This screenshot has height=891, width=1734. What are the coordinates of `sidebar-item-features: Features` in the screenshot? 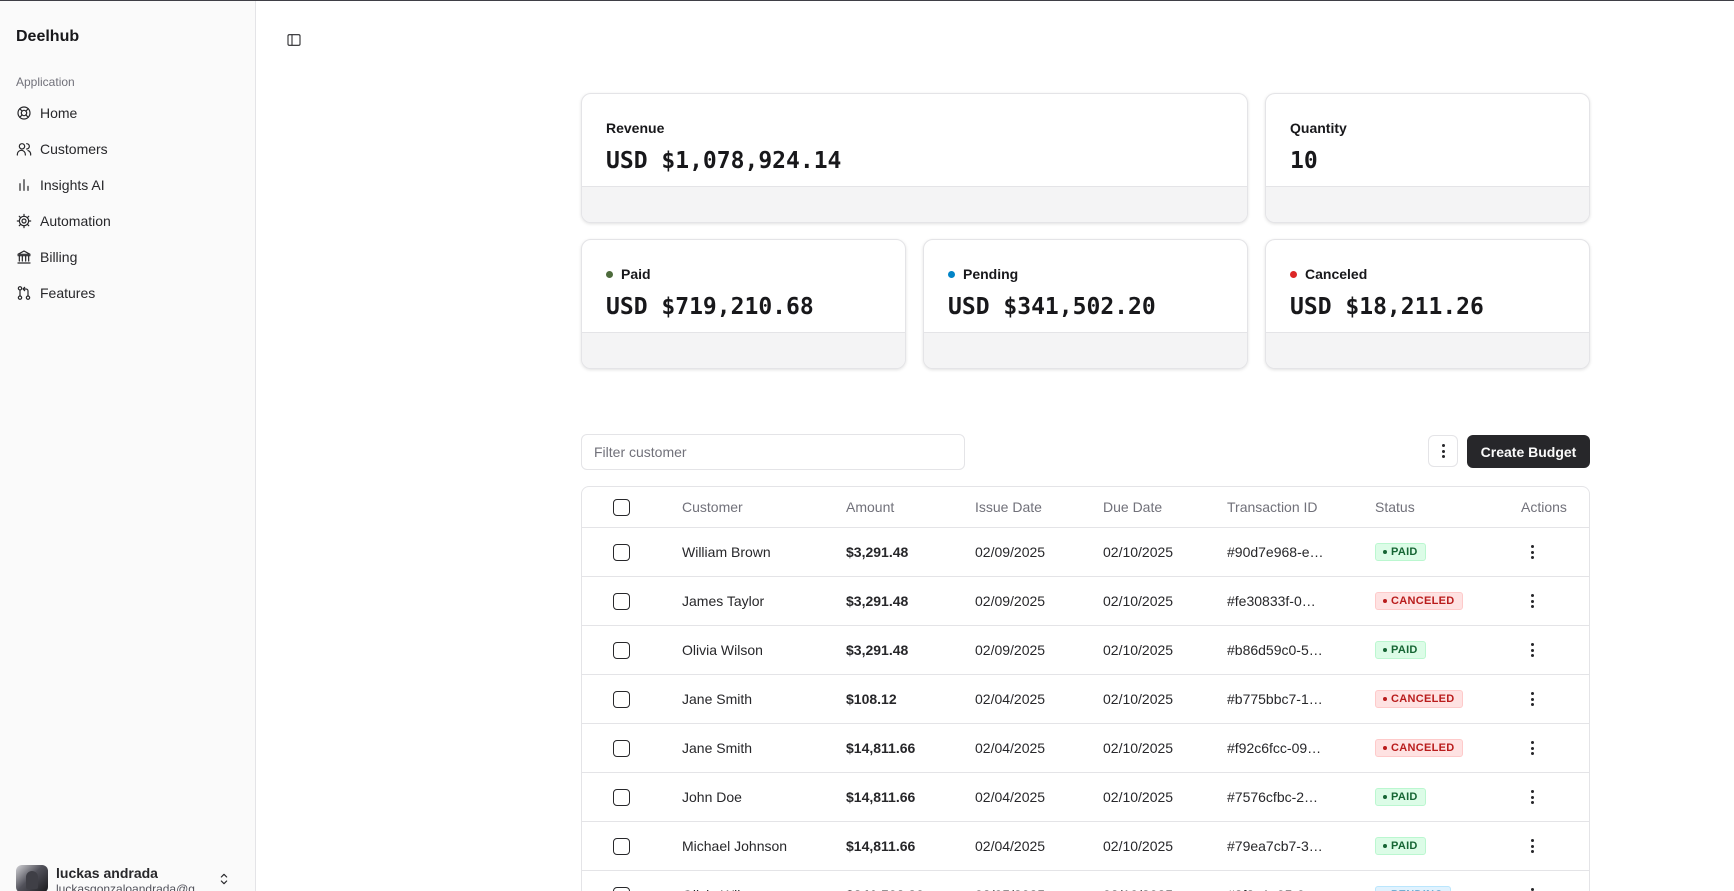 It's located at (128, 293).